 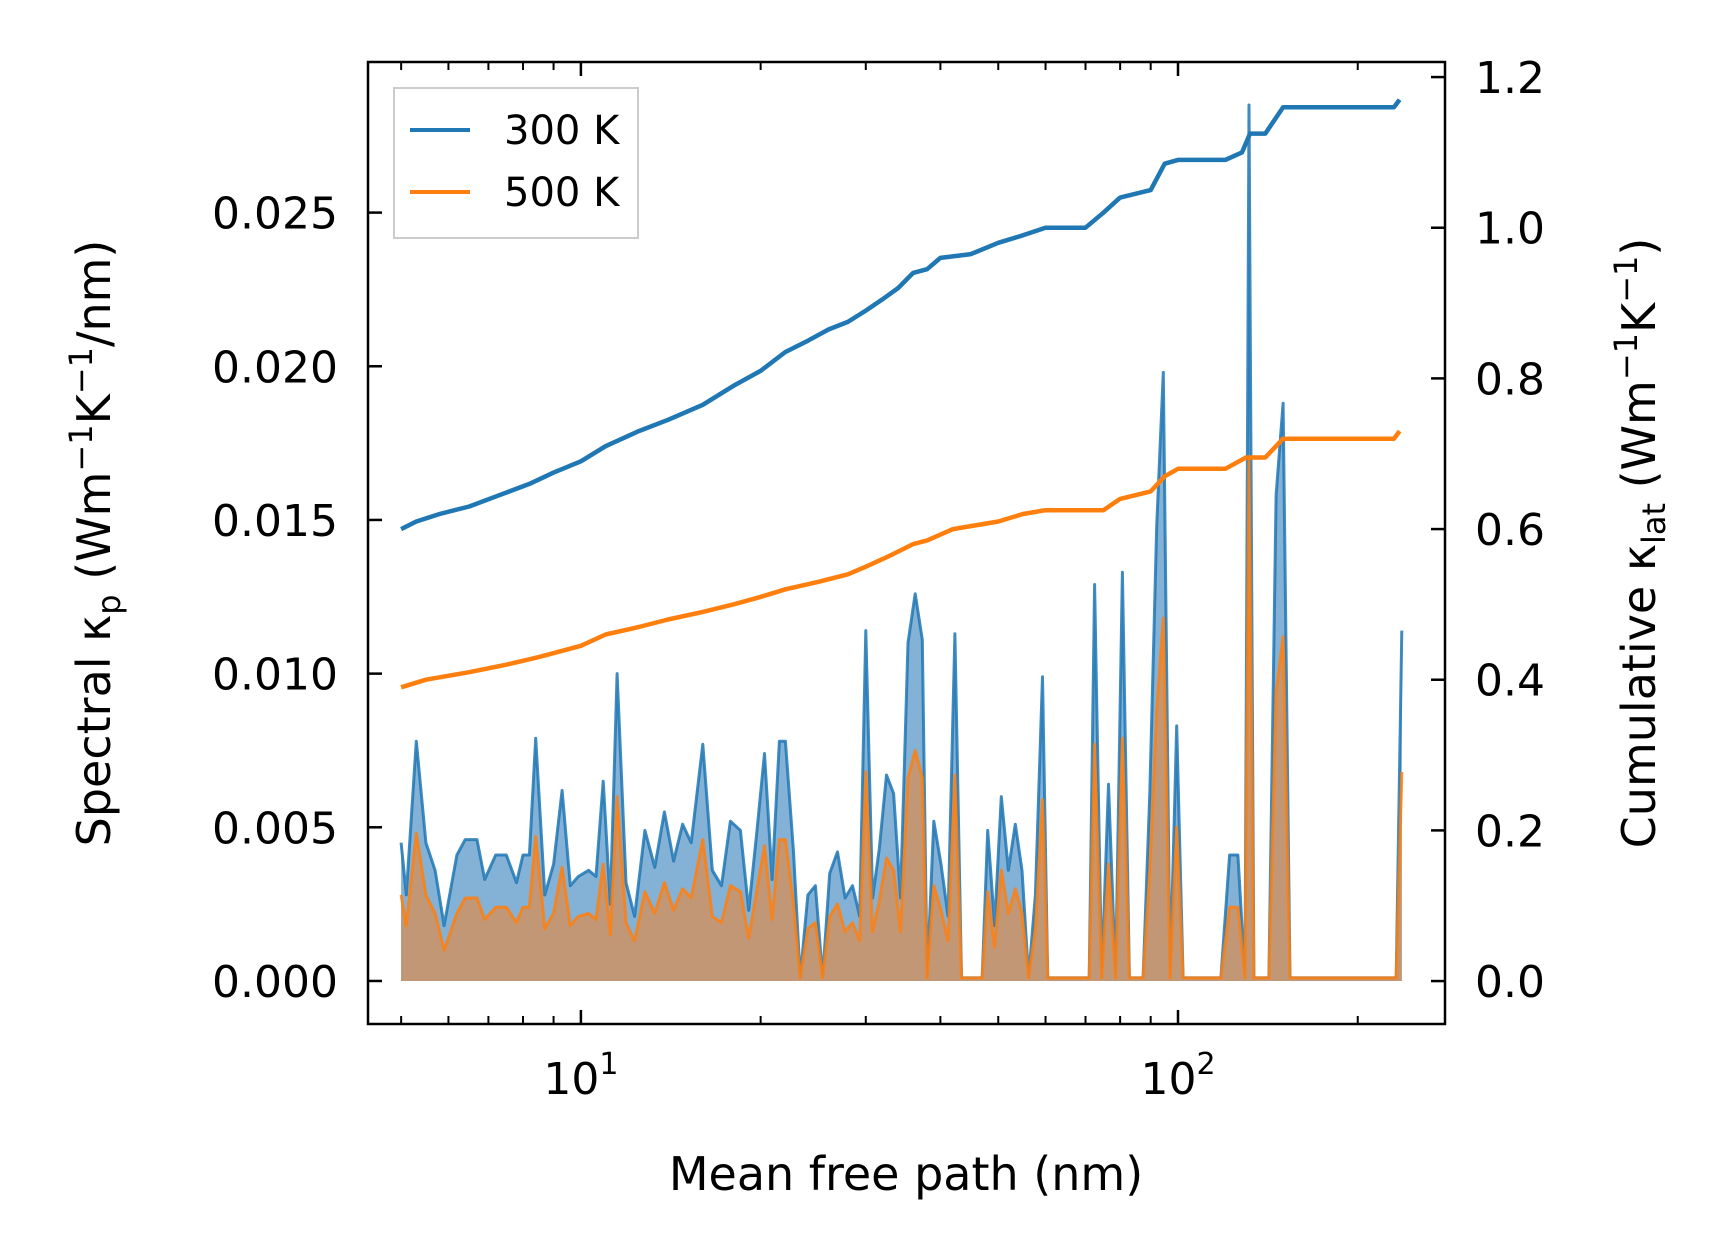 What do you see at coordinates (901, 559) in the screenshot?
I see `cumulative-line-500k` at bounding box center [901, 559].